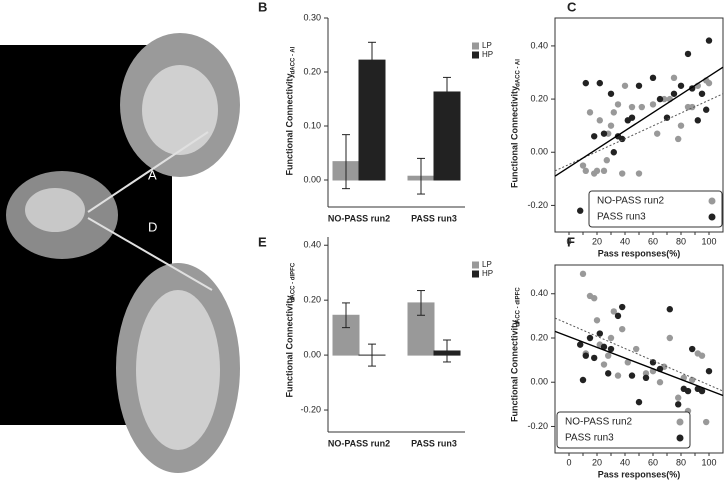 The width and height of the screenshot is (727, 486). Describe the element at coordinates (180, 110) in the screenshot. I see `coronal-detail` at that location.